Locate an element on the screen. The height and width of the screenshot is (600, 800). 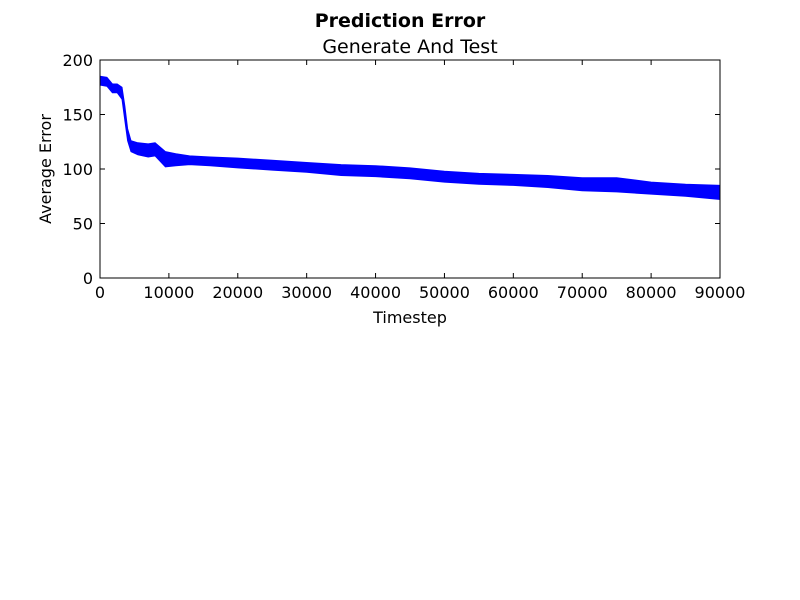
x-tick-label: 50000 is located at coordinates (444, 292).